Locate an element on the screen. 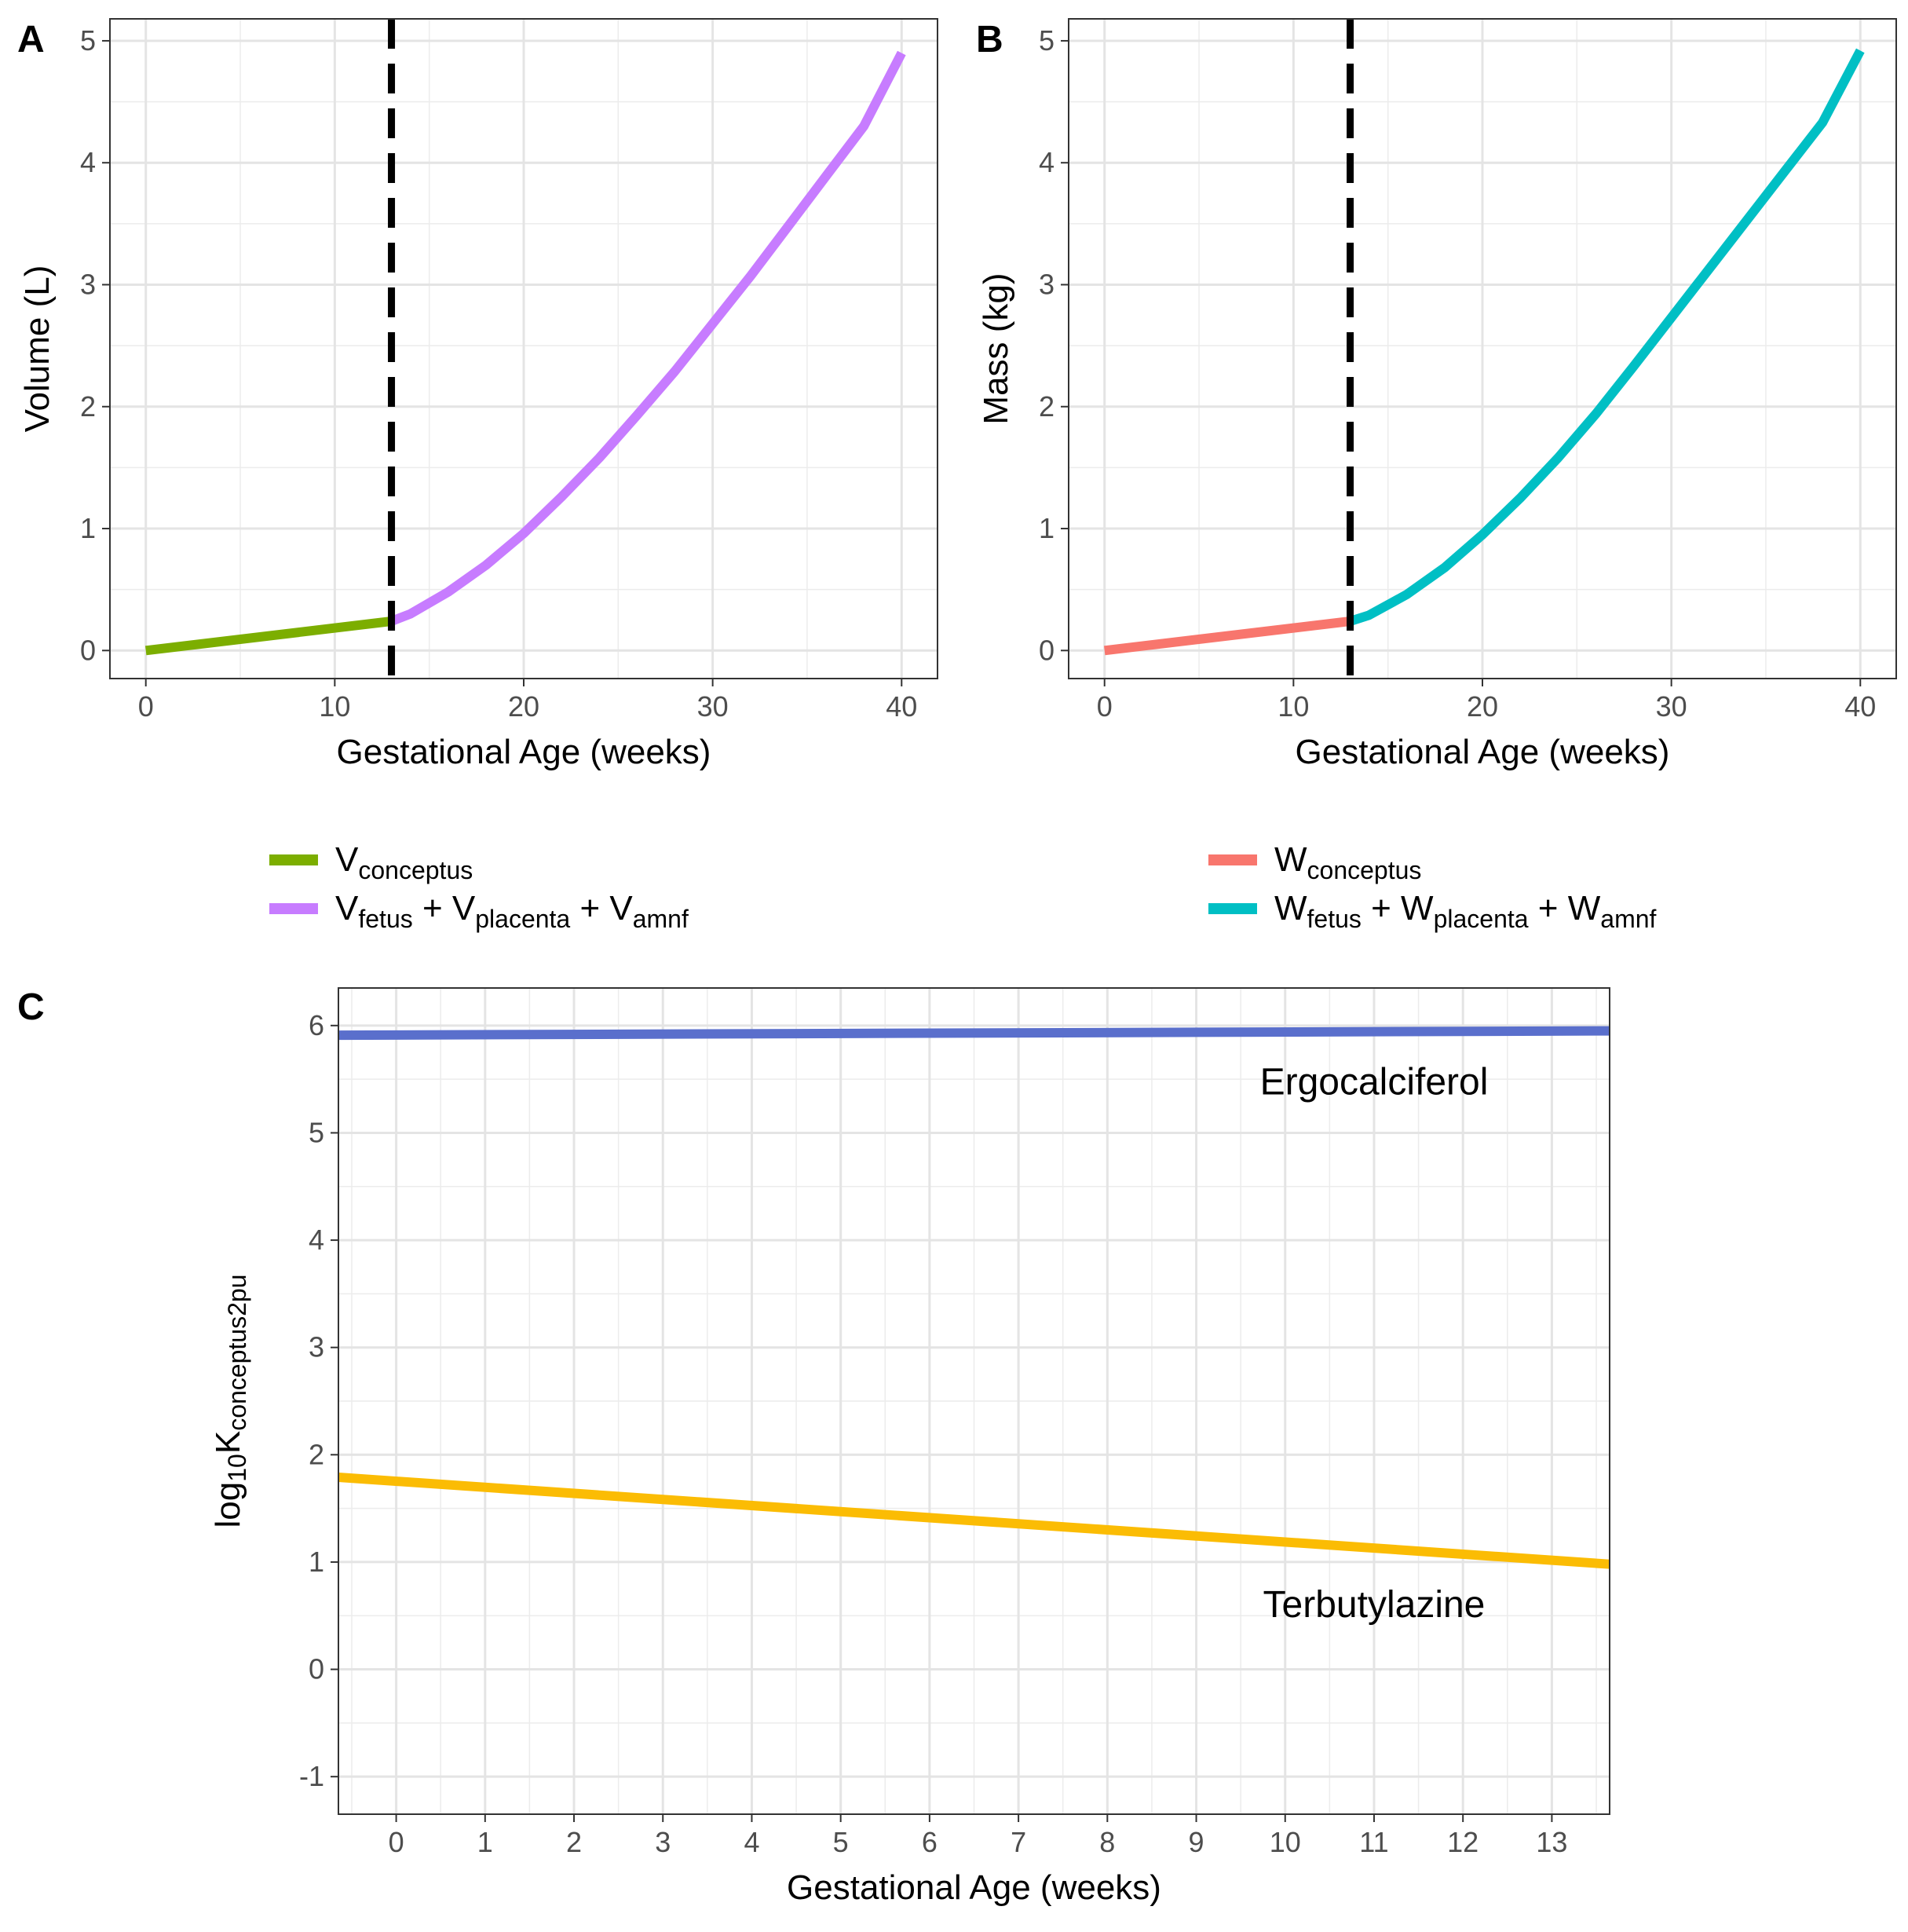 The width and height of the screenshot is (1908, 1932). series-line-terbutylazine is located at coordinates (974, 1521).